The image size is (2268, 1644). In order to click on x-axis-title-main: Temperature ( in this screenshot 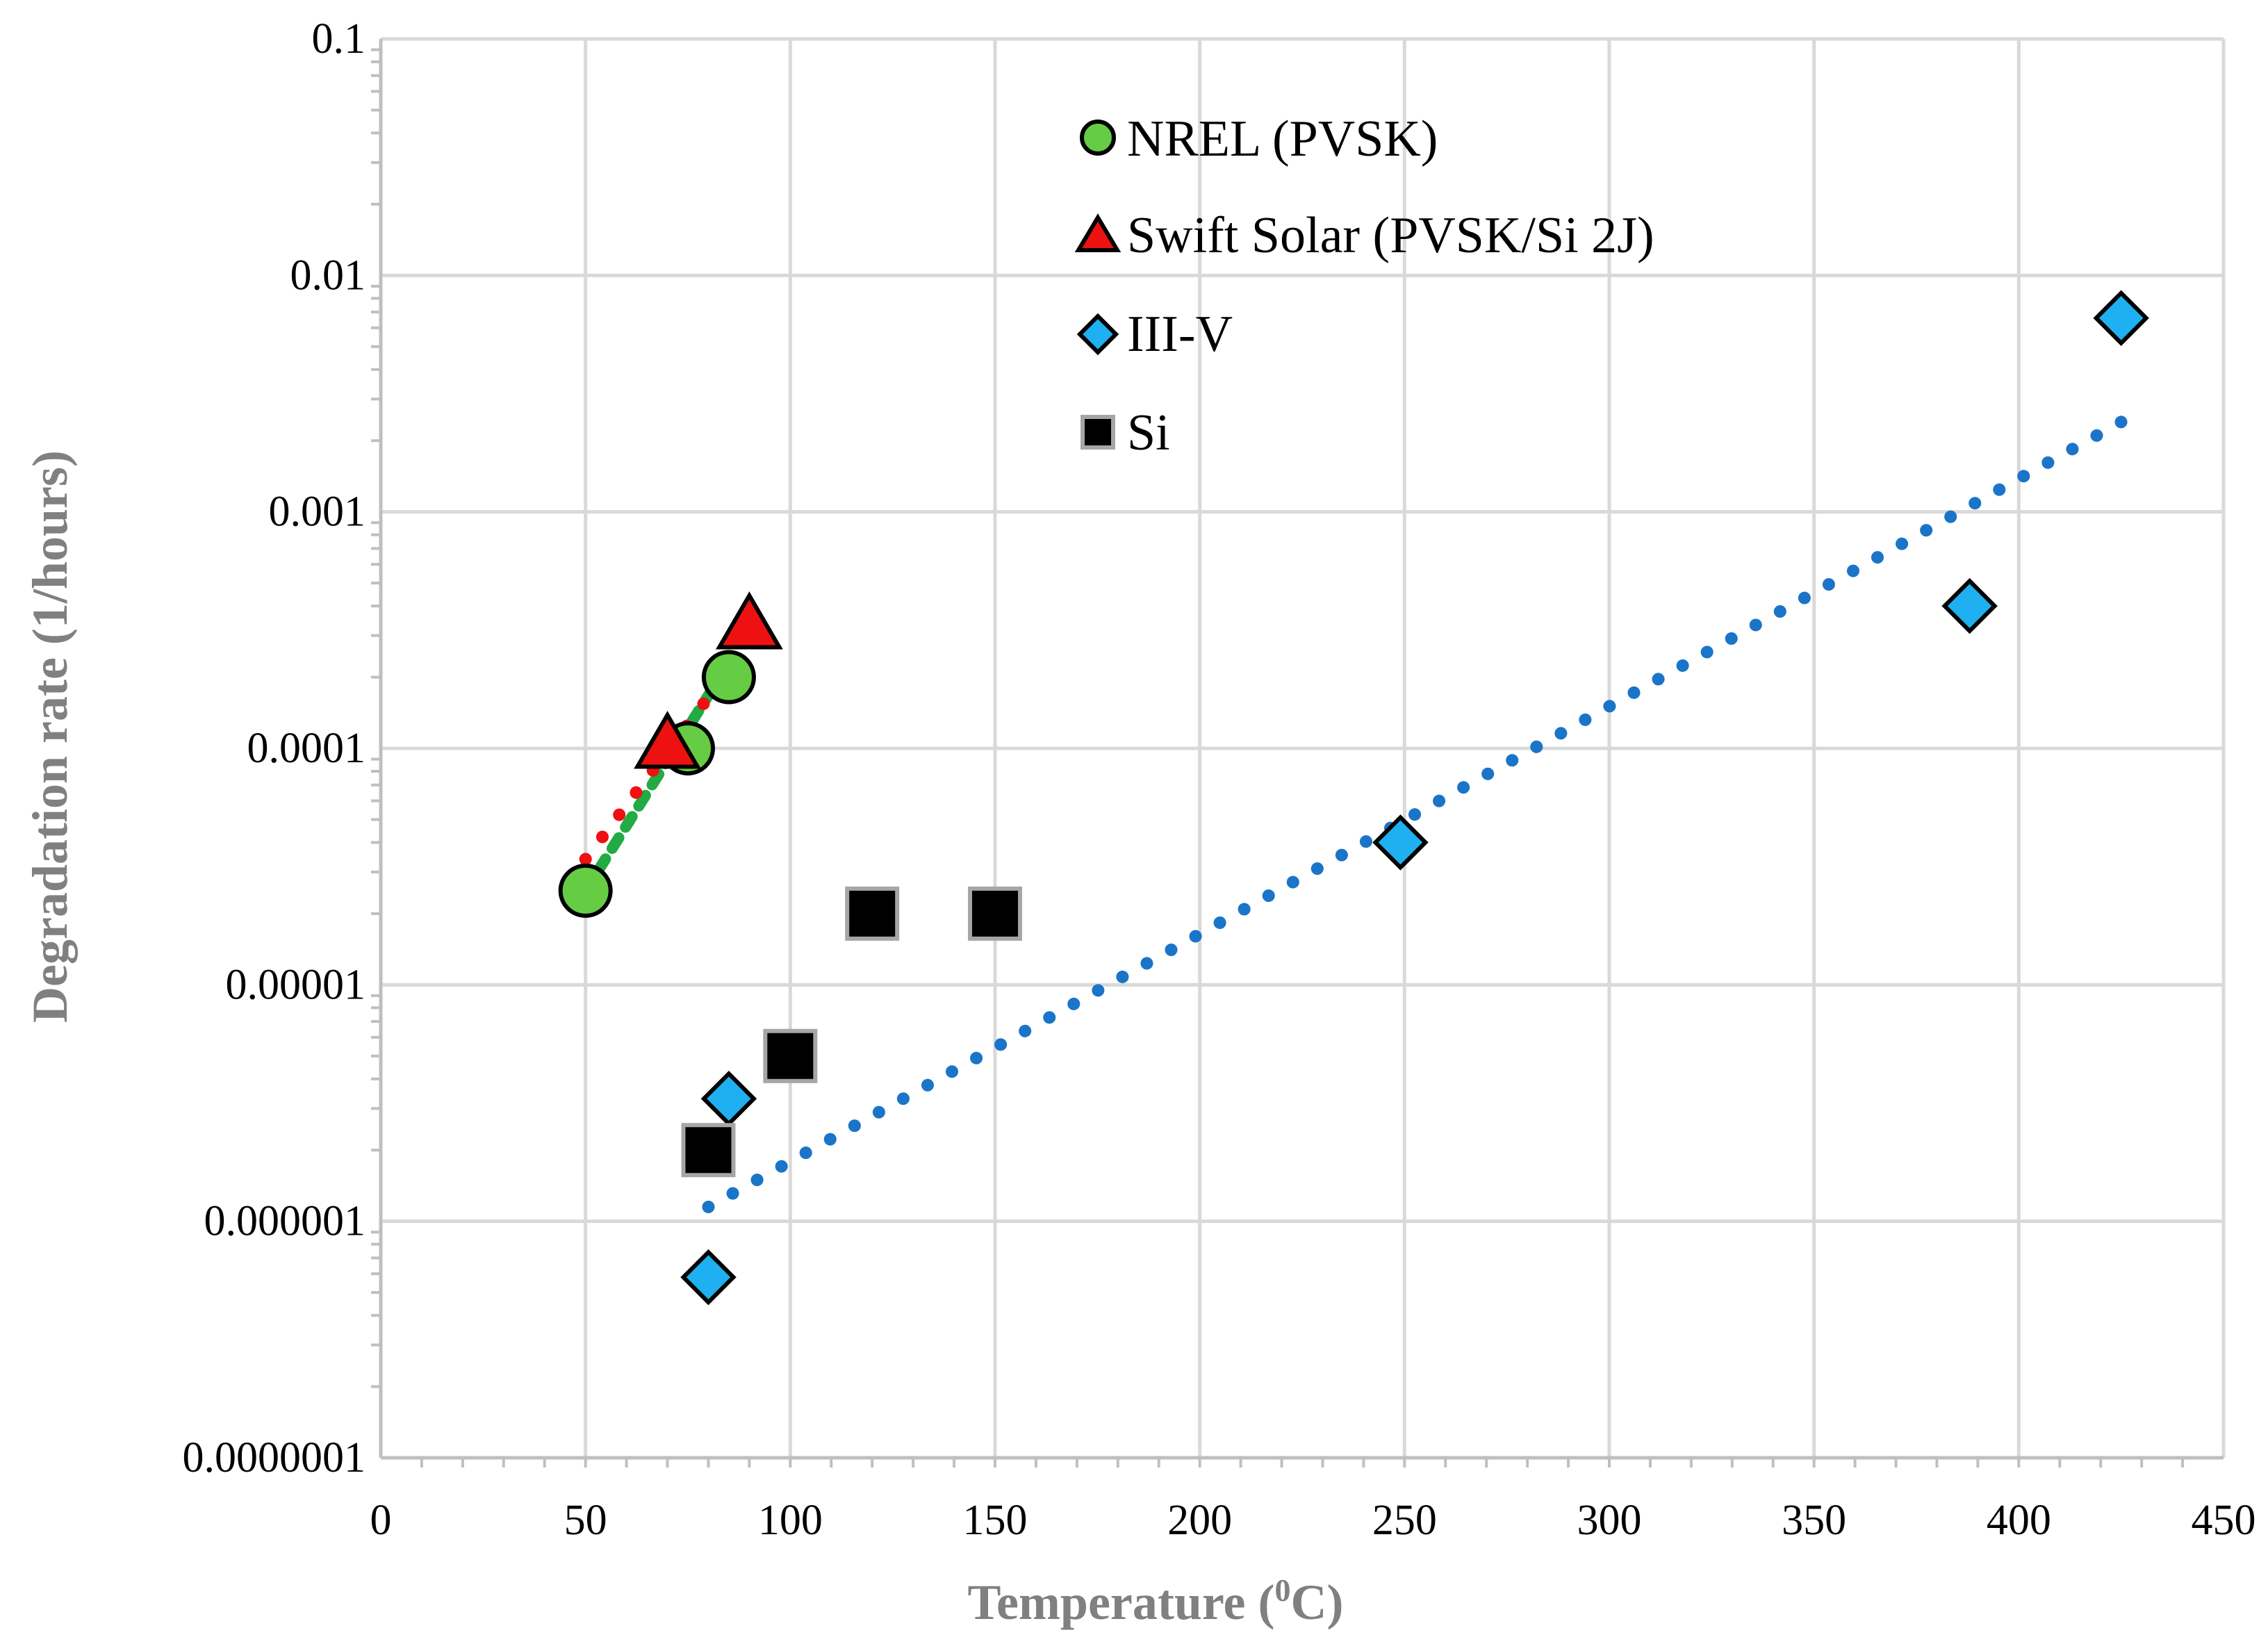, I will do `click(1121, 1602)`.